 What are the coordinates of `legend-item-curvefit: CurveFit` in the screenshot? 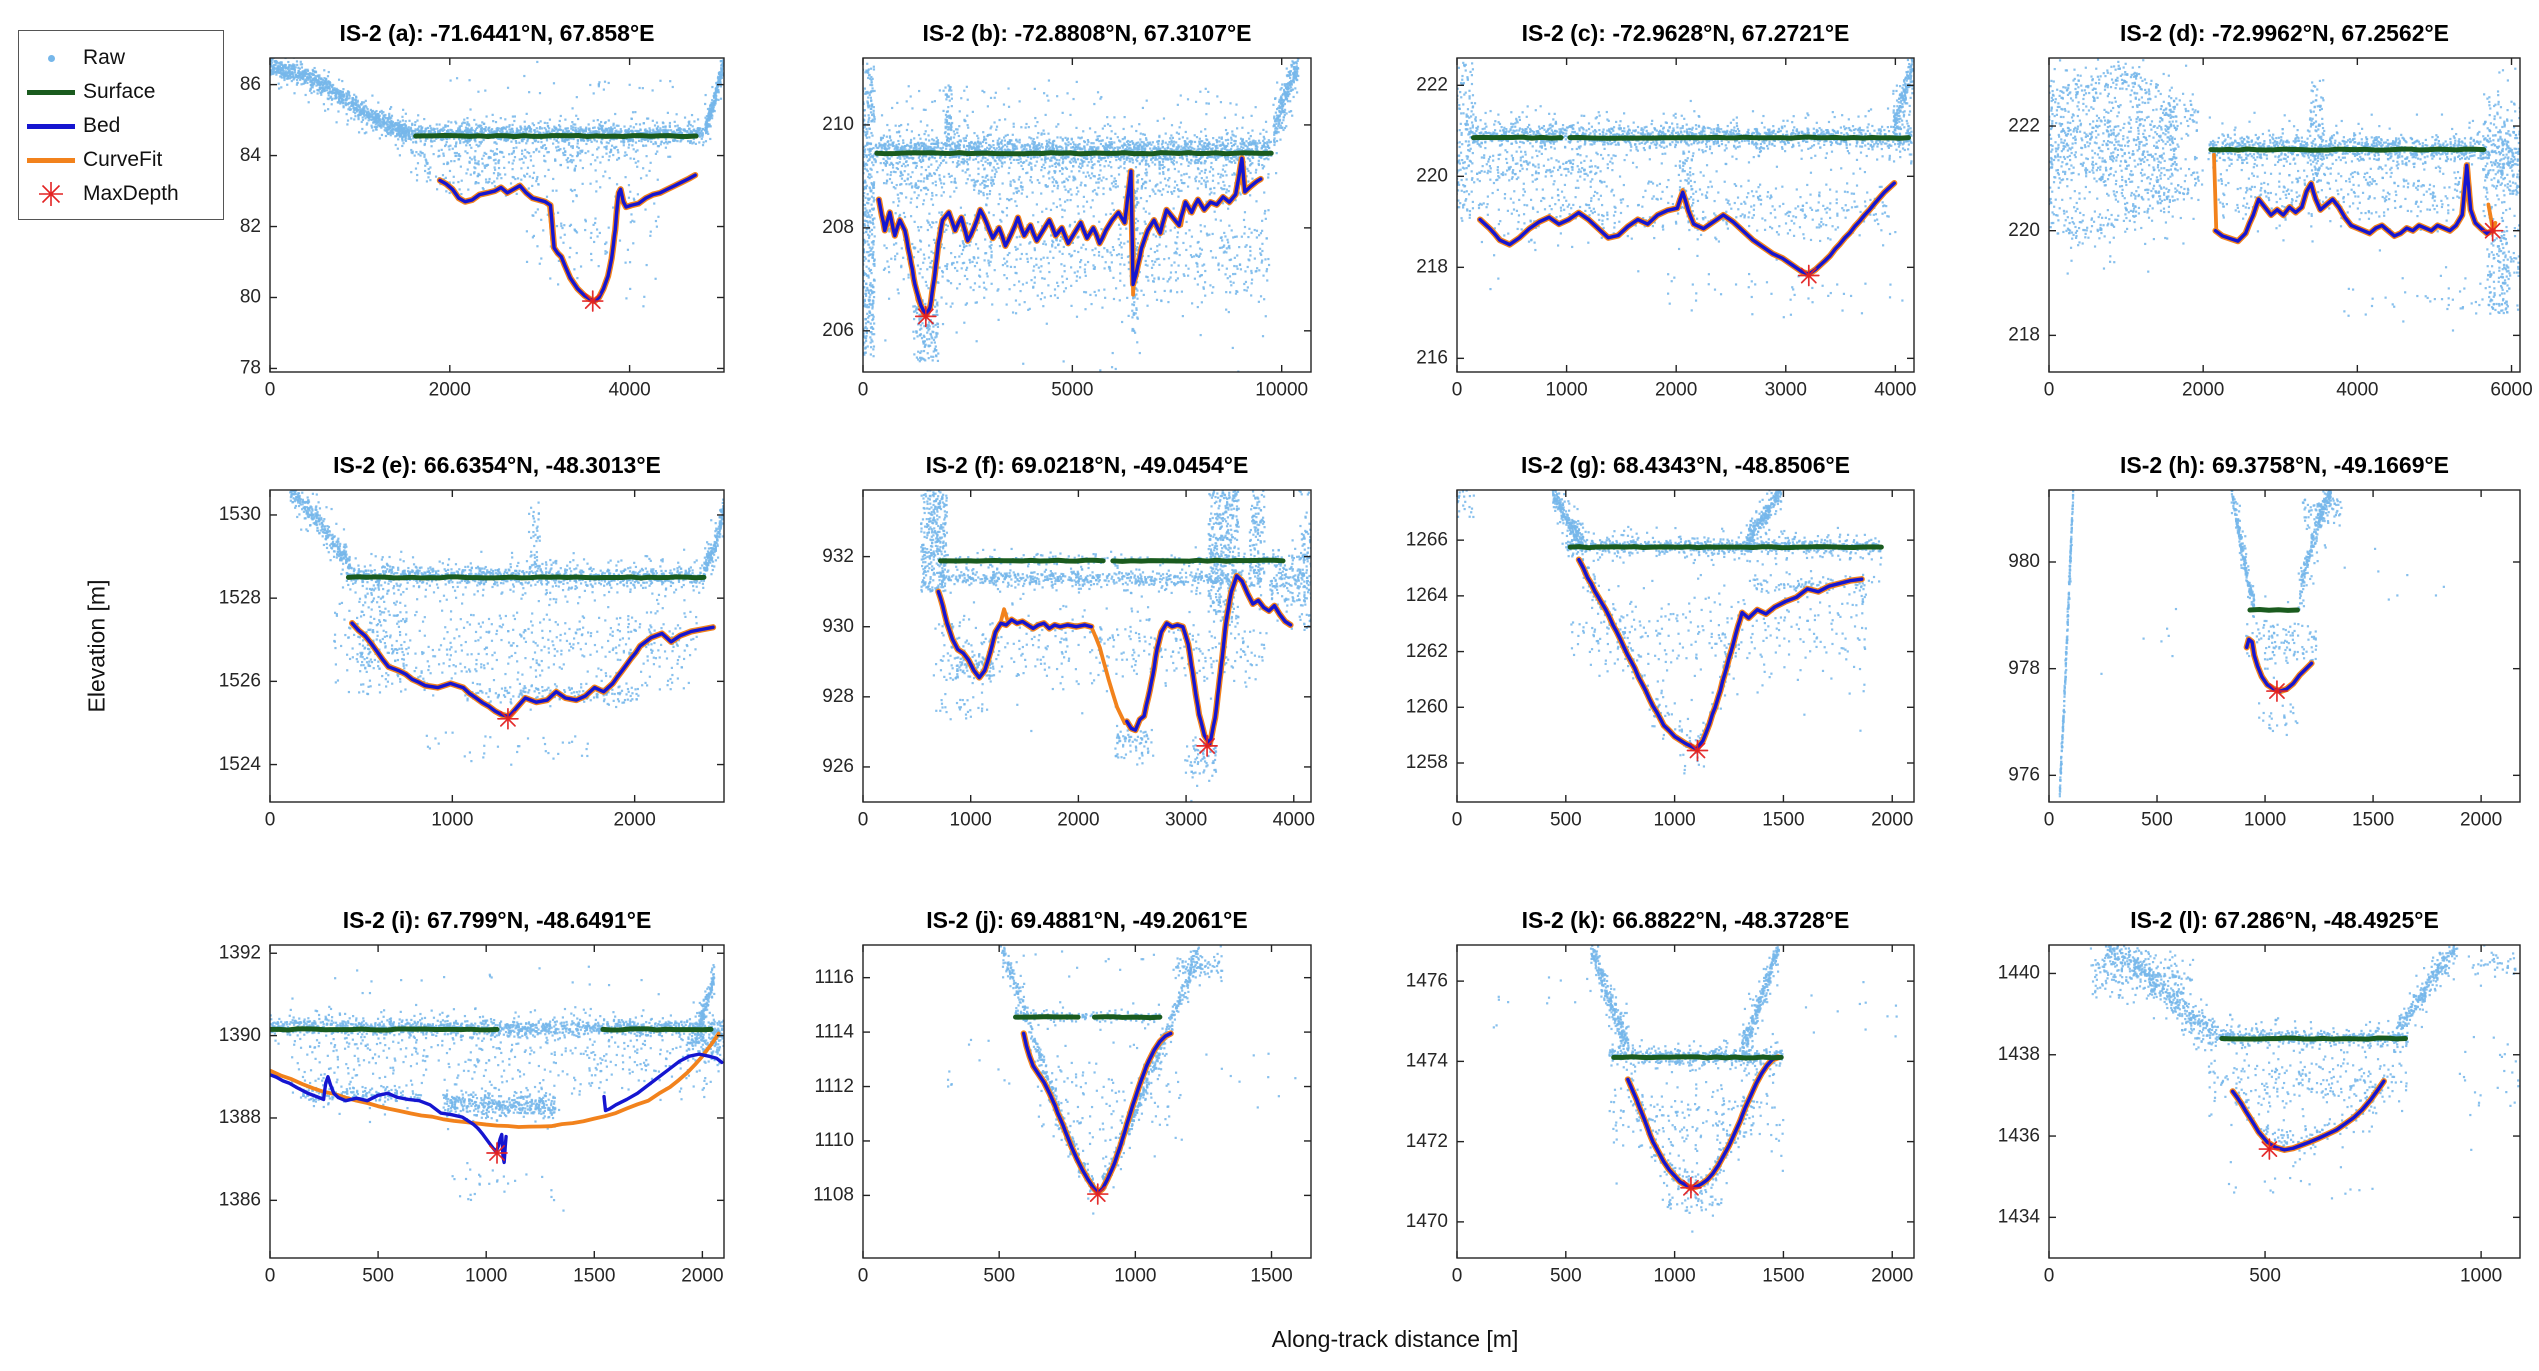 It's located at (121, 160).